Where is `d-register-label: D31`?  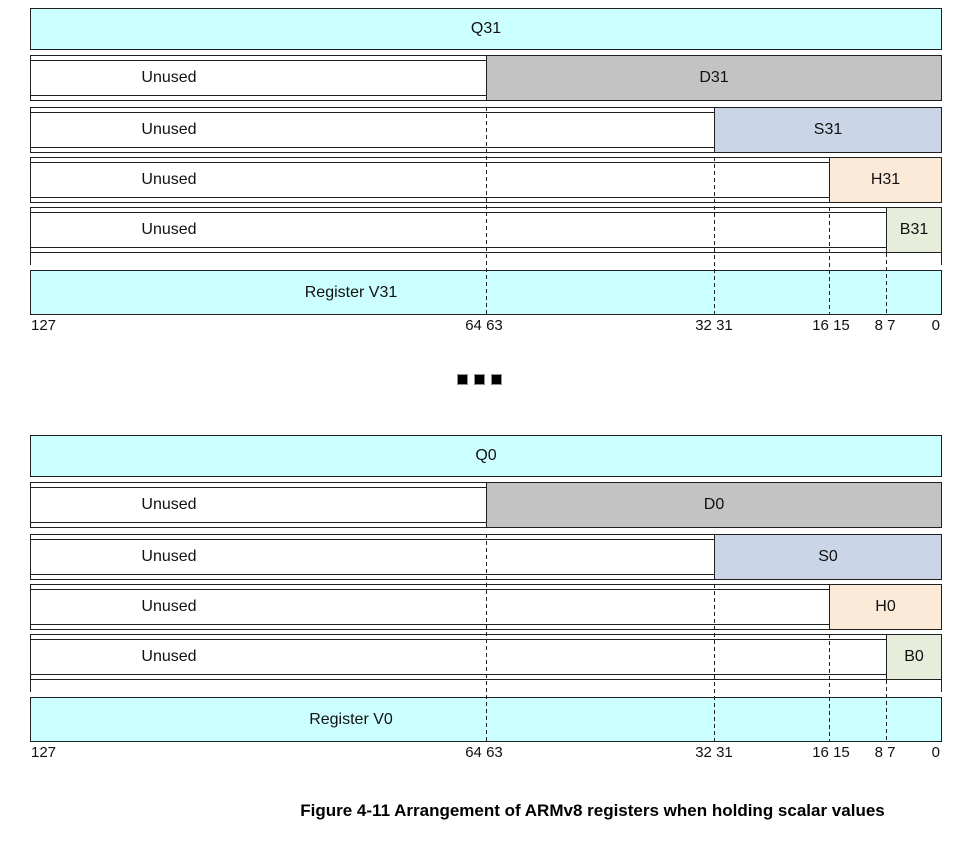 d-register-label: D31 is located at coordinates (714, 77).